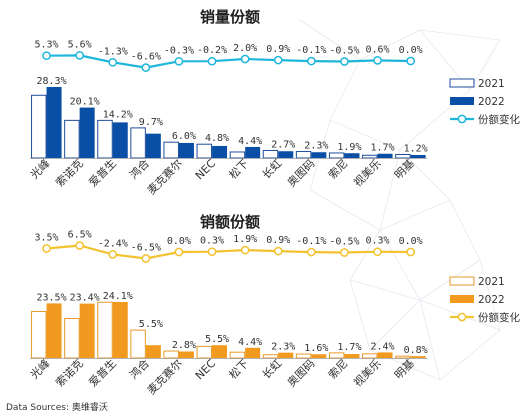 This screenshot has height=416, width=526. What do you see at coordinates (300, 372) in the screenshot?
I see `chart2-category-label: 奥图码` at bounding box center [300, 372].